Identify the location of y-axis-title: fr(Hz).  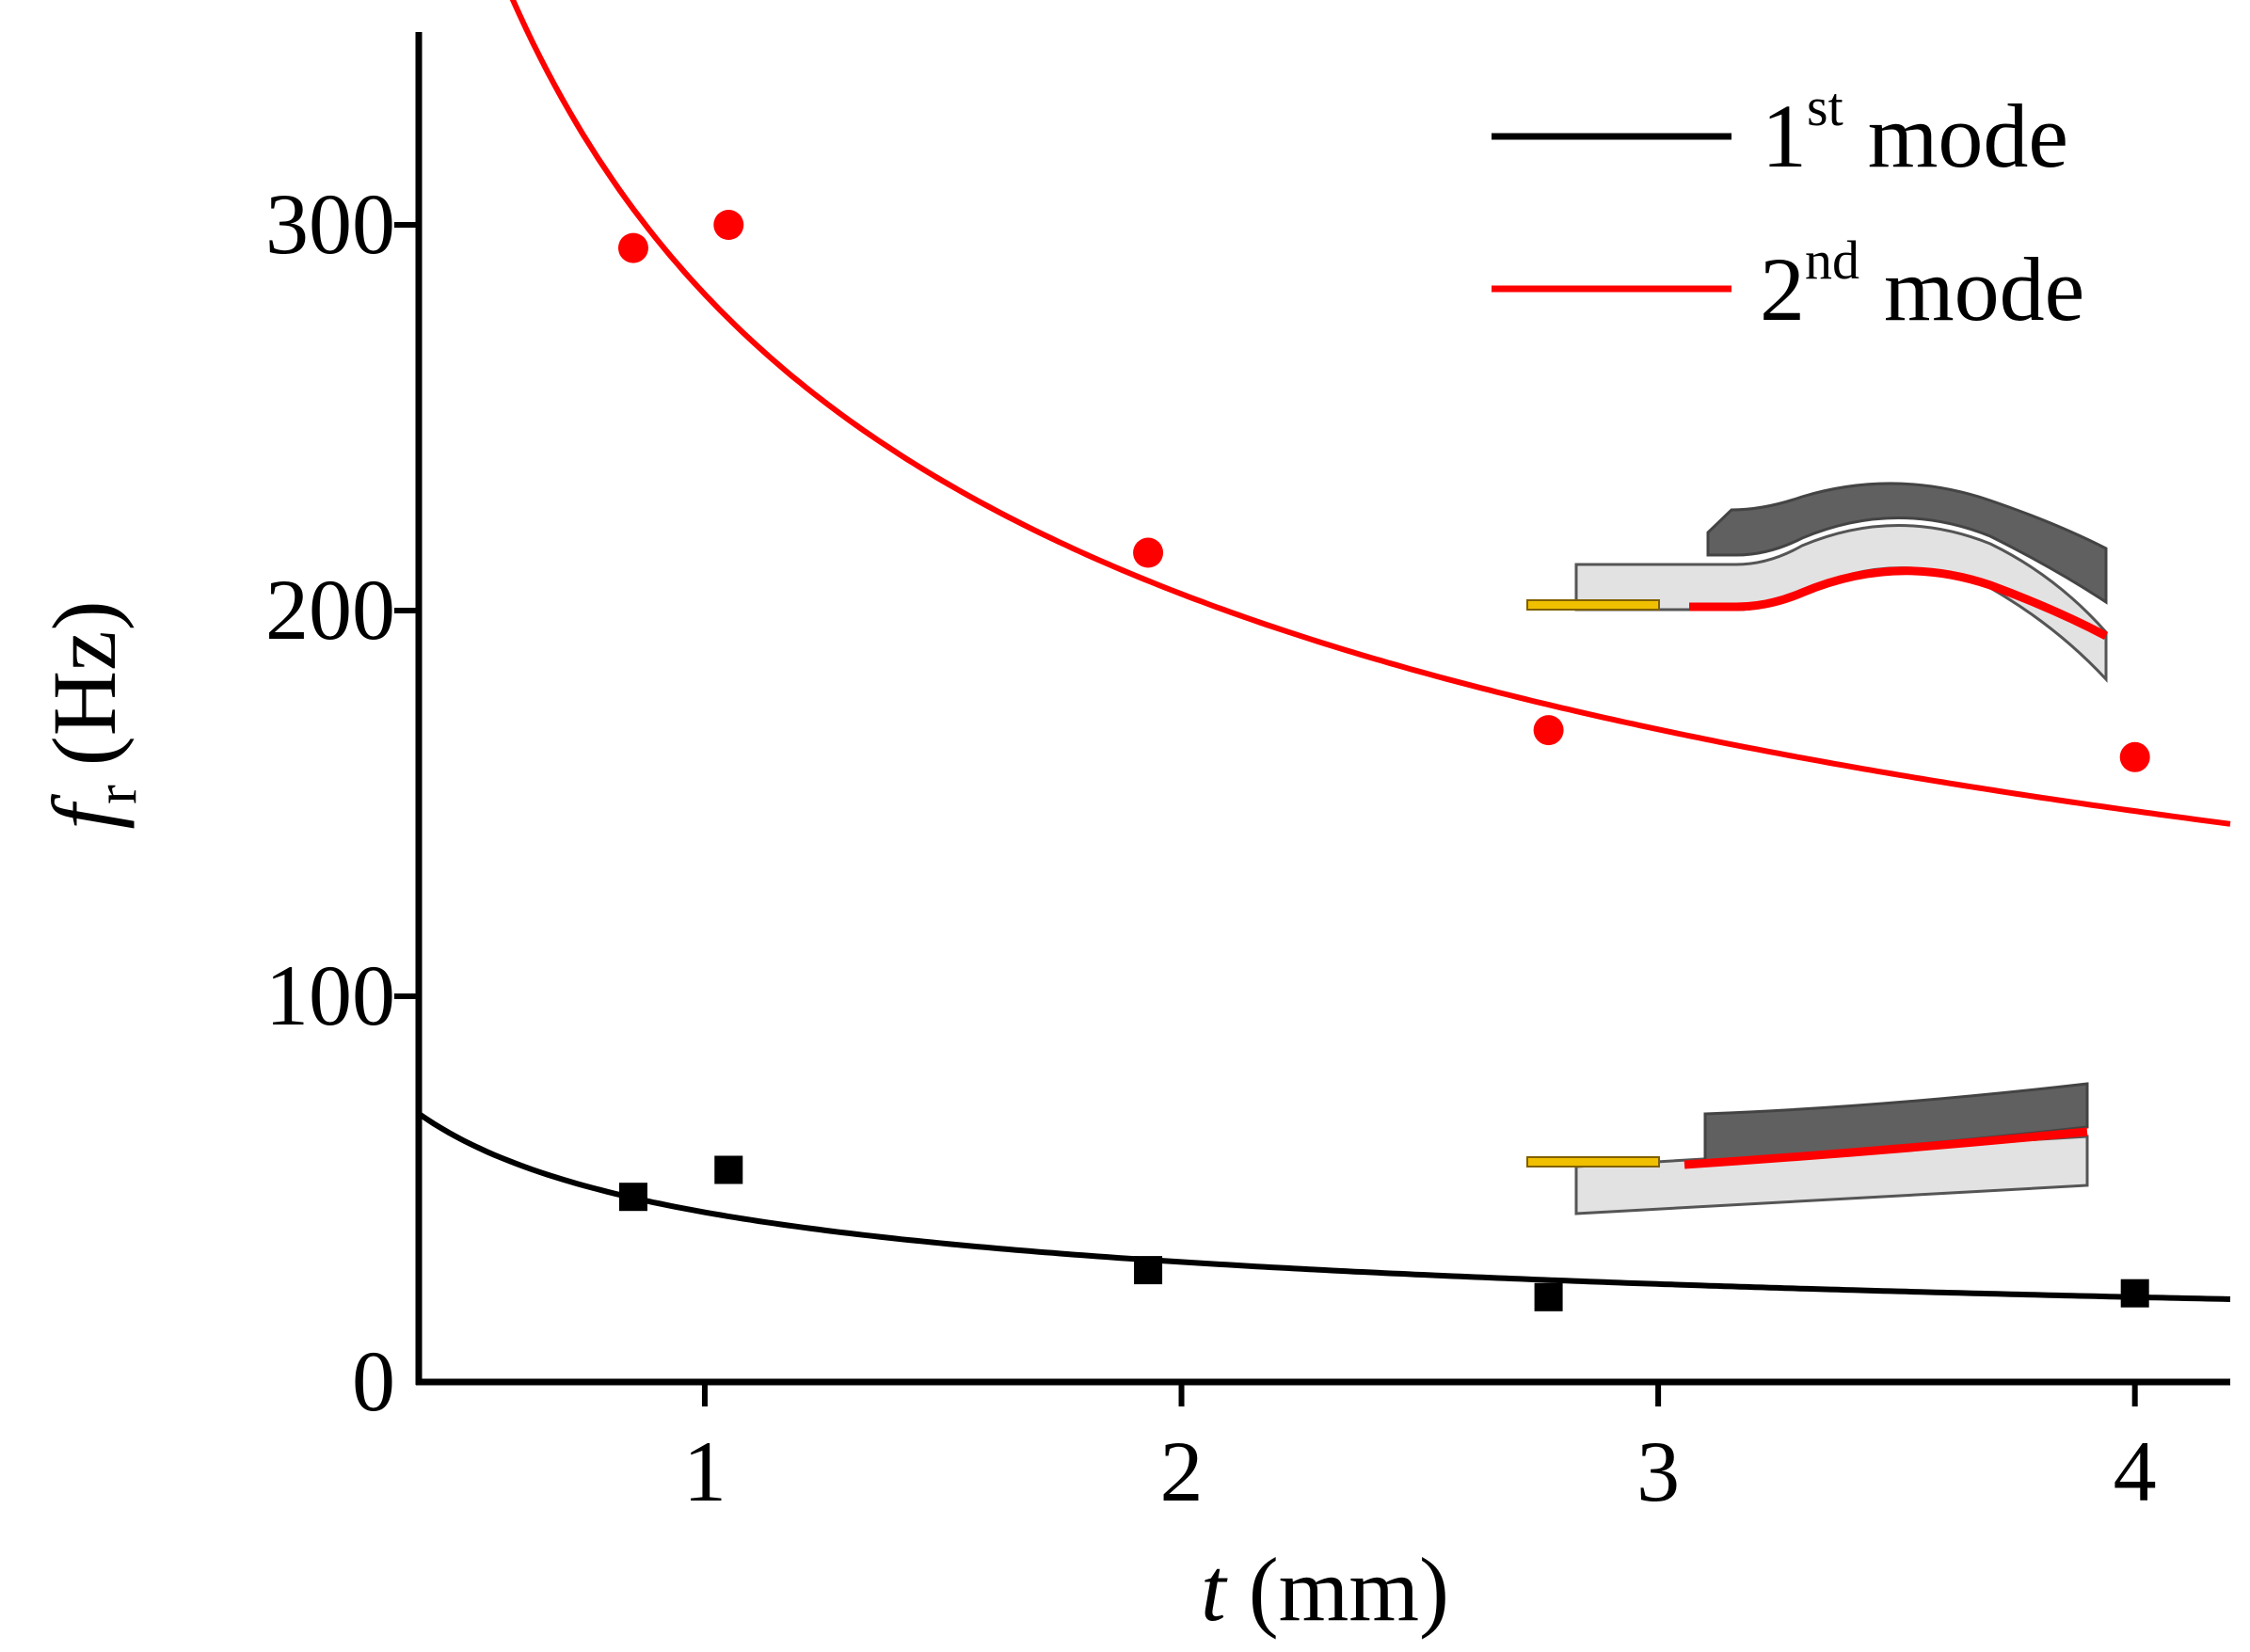
(91, 714).